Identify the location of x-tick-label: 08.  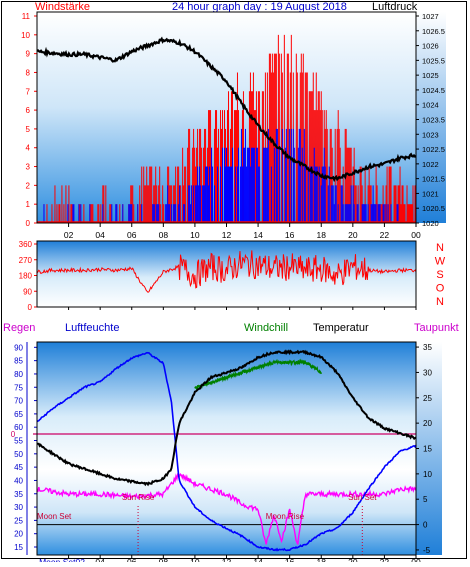
(164, 235).